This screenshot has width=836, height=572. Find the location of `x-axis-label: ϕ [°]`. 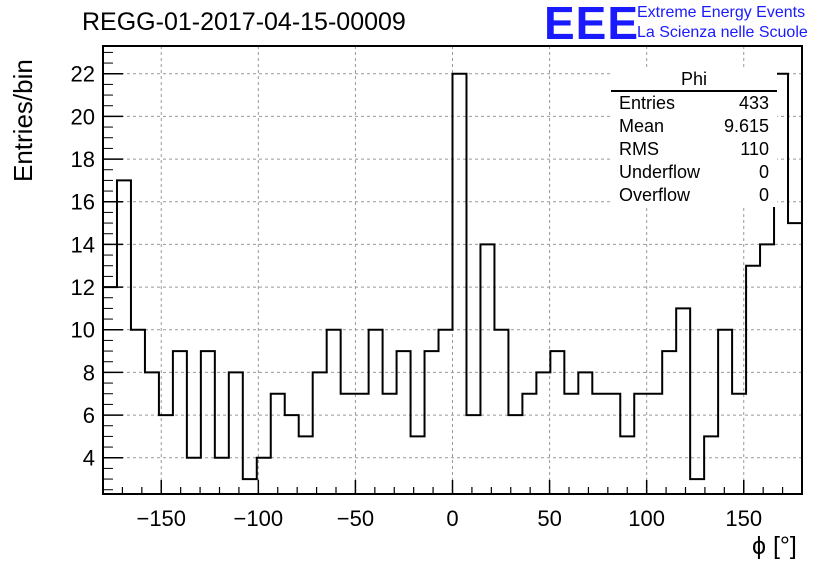

x-axis-label: ϕ [°] is located at coordinates (774, 546).